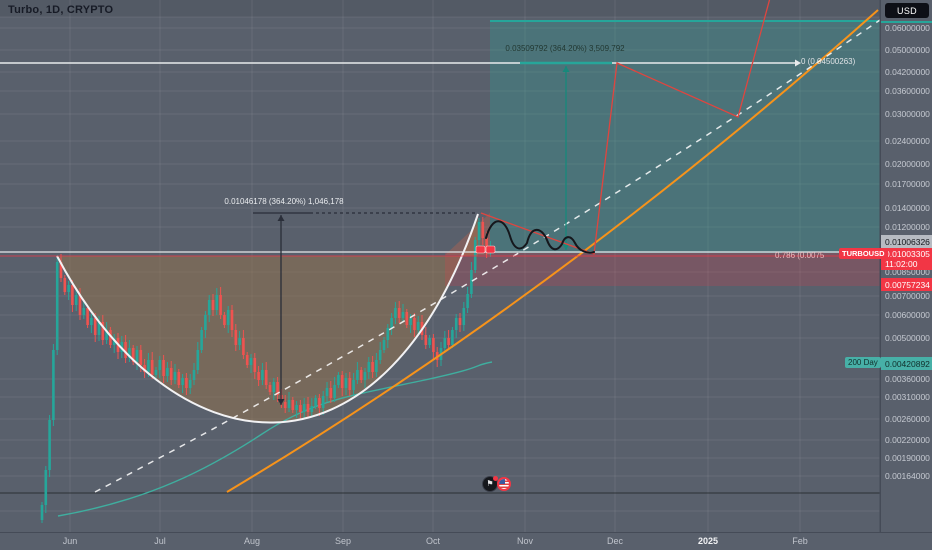  What do you see at coordinates (863, 362) in the screenshot?
I see `ma-200day-tag: 200 Day` at bounding box center [863, 362].